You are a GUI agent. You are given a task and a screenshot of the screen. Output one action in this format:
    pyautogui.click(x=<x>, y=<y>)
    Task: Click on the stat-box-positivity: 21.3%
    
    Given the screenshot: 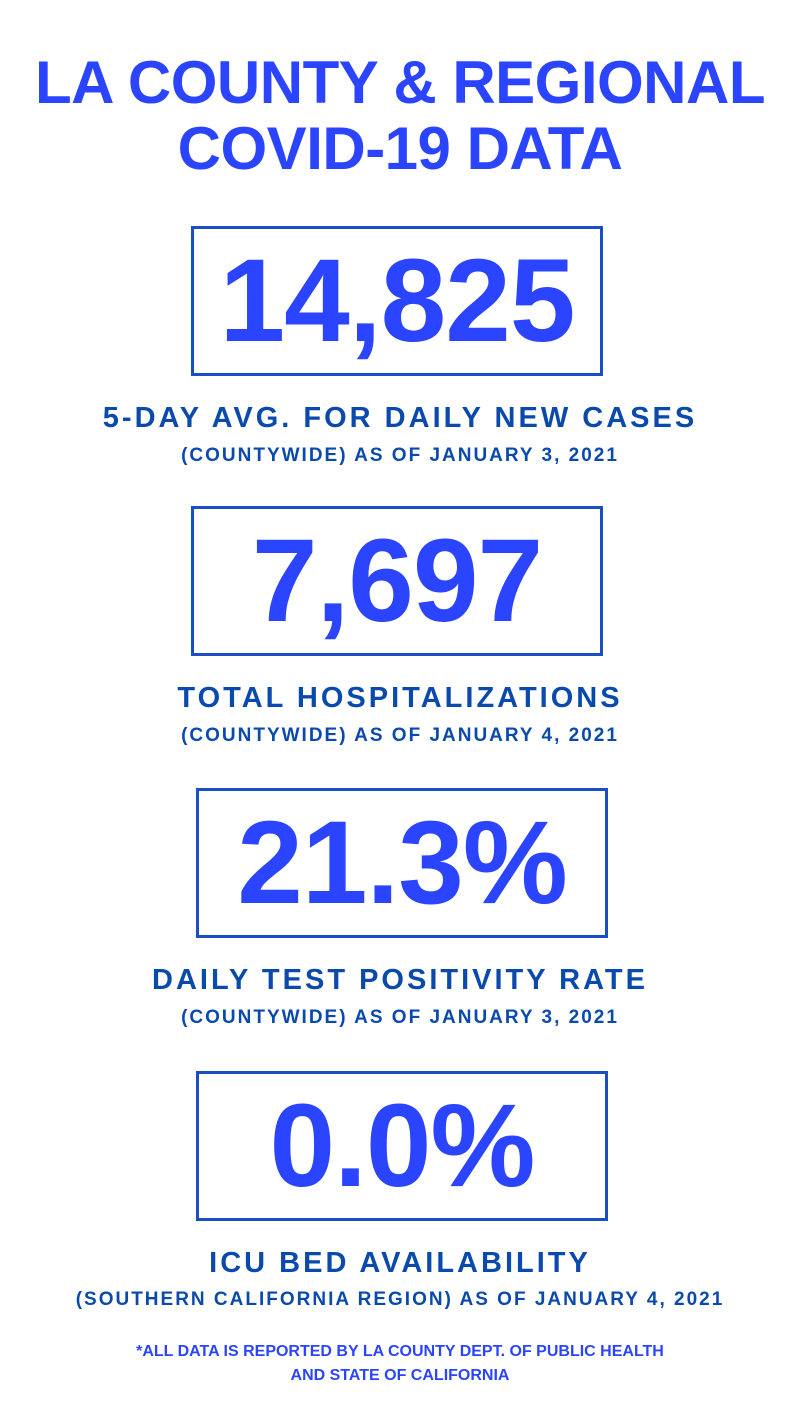 What is the action you would take?
    pyautogui.click(x=402, y=863)
    